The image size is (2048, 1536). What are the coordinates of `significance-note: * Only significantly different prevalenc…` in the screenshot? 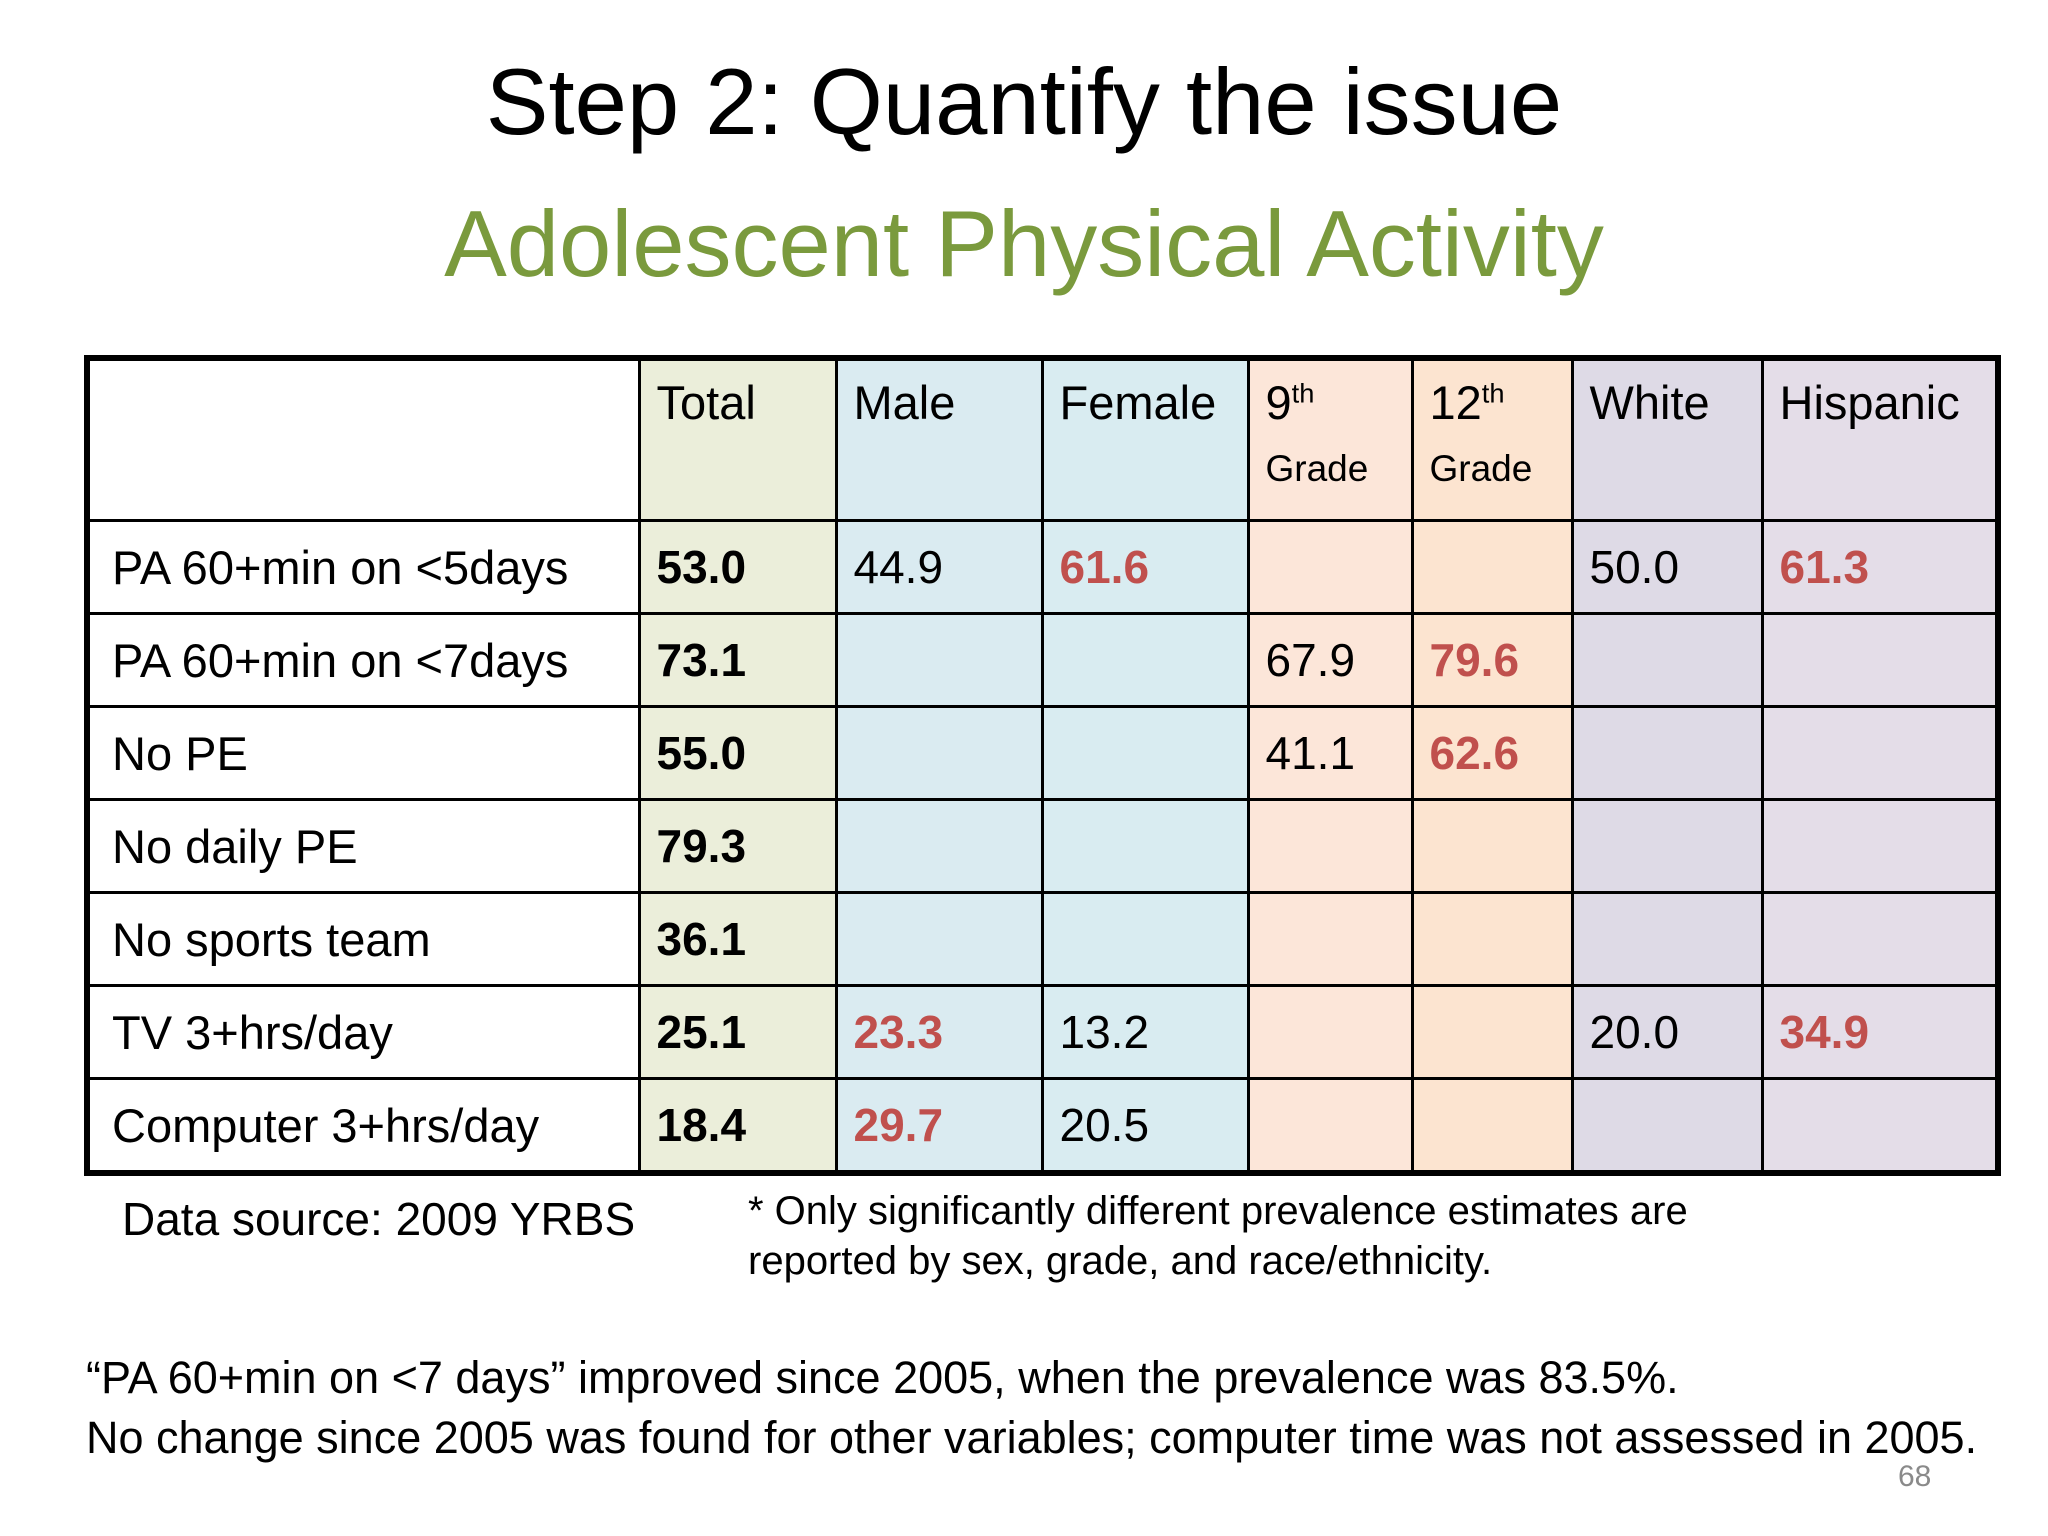 It's located at (1218, 1236).